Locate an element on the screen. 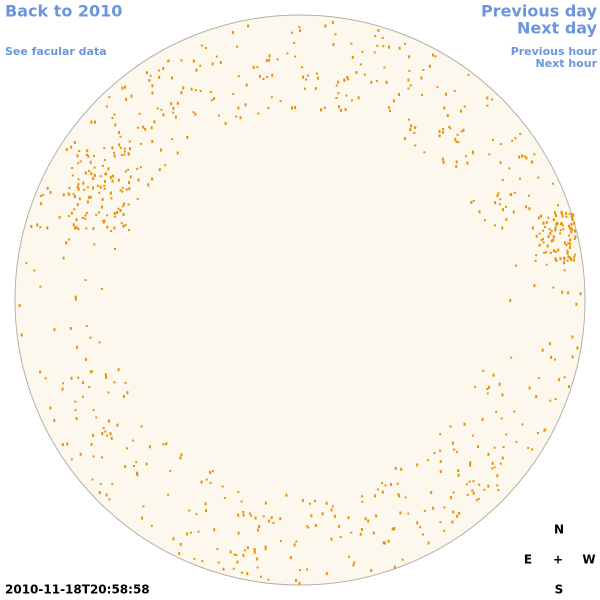  next-hour-link: Next hour is located at coordinates (567, 63).